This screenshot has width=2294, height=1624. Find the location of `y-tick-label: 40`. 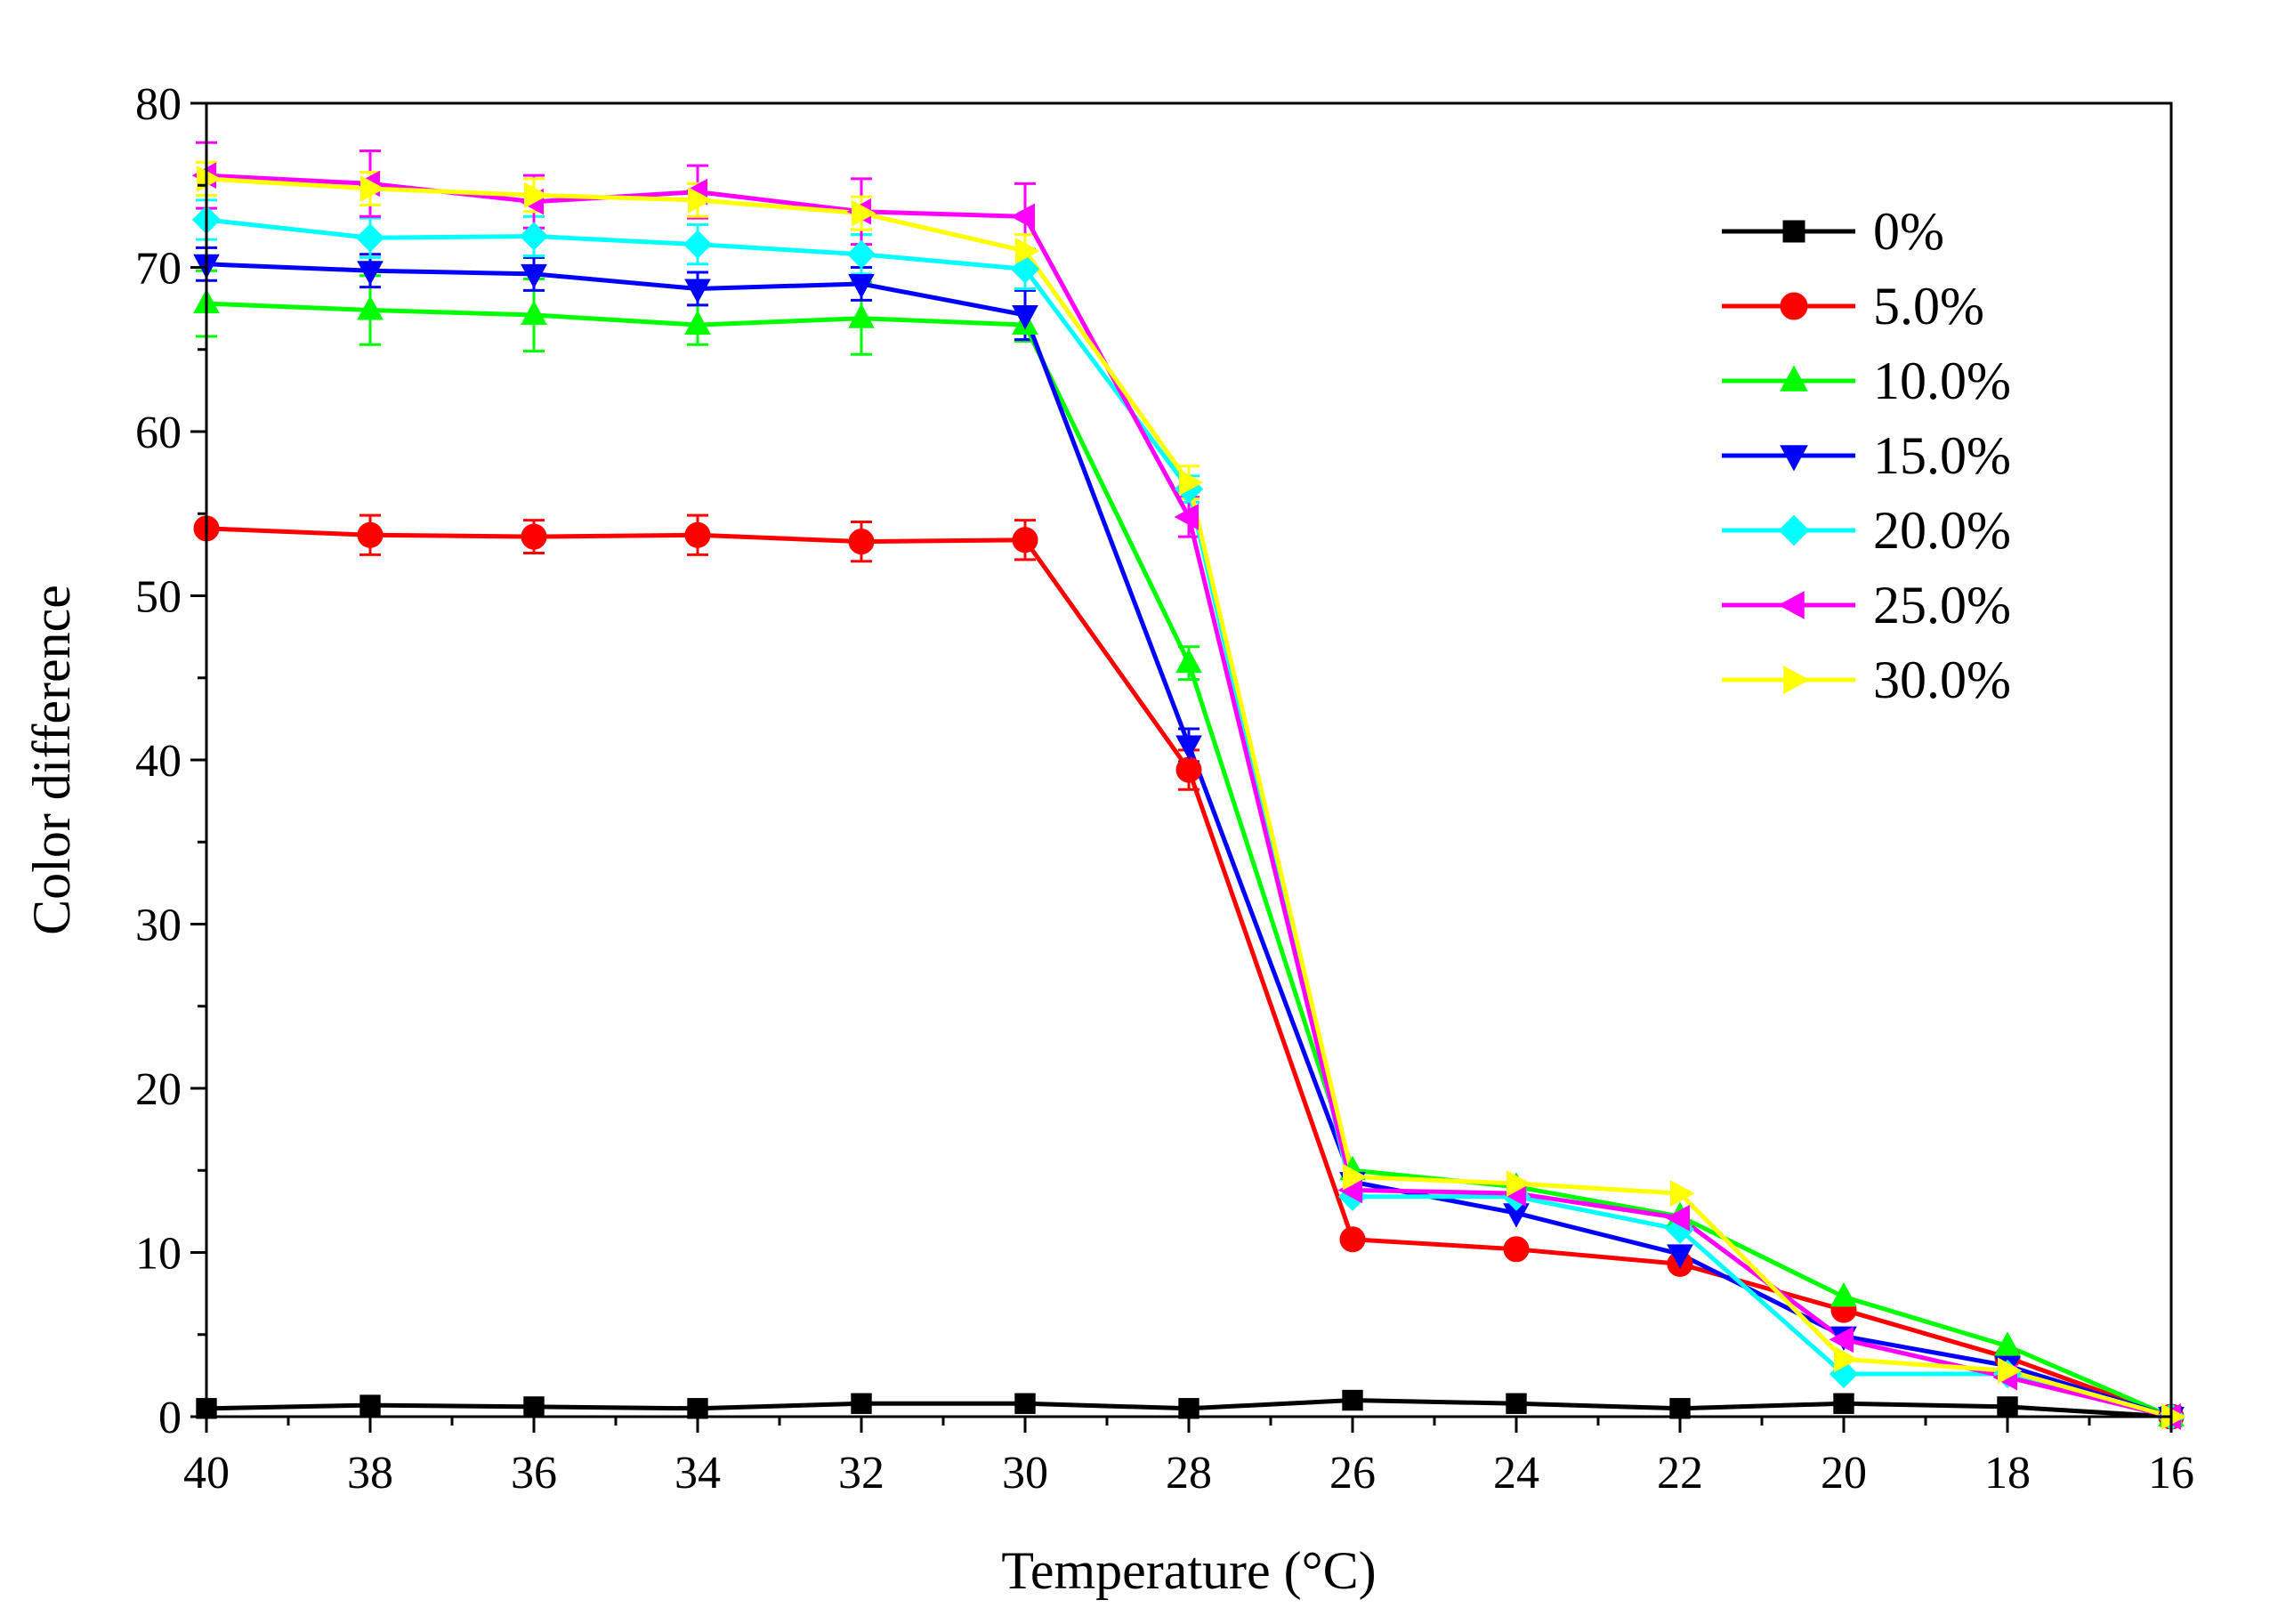

y-tick-label: 40 is located at coordinates (159, 761).